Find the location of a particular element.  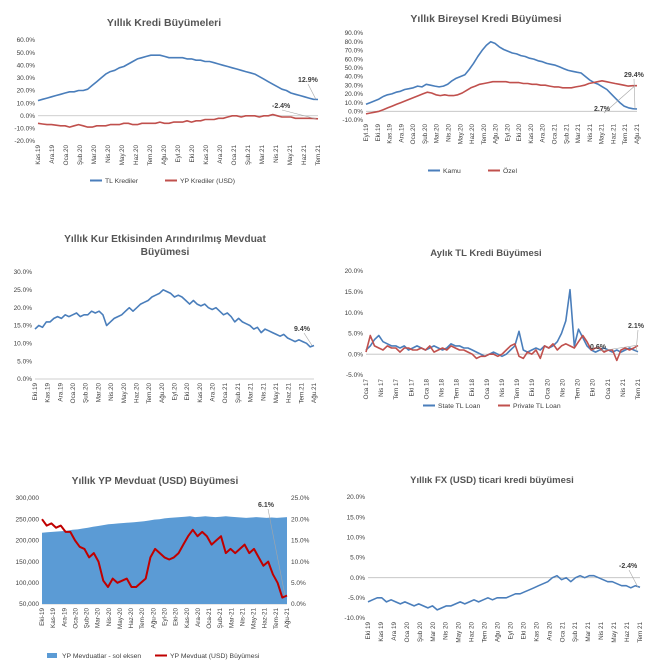

data-label: 12.9% is located at coordinates (308, 80).